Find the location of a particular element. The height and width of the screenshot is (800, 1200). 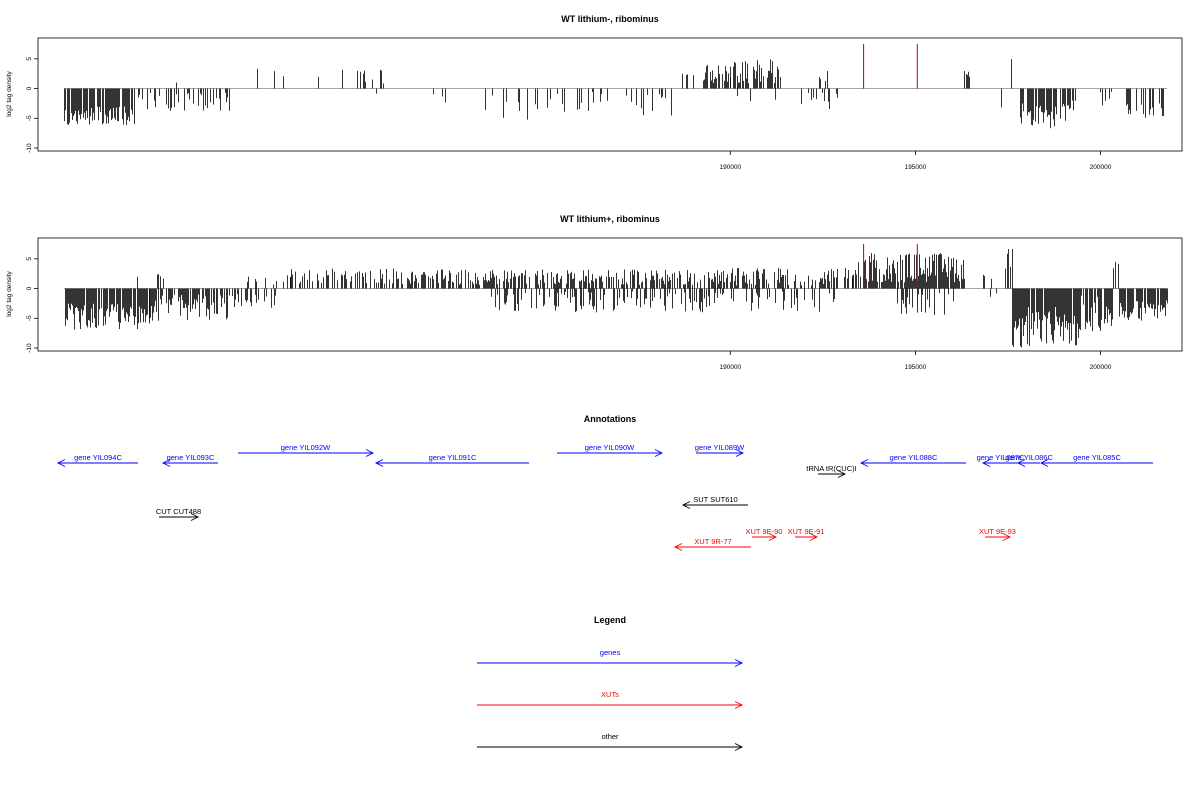

xut-arrow: XUT 9E-90 is located at coordinates (764, 534).